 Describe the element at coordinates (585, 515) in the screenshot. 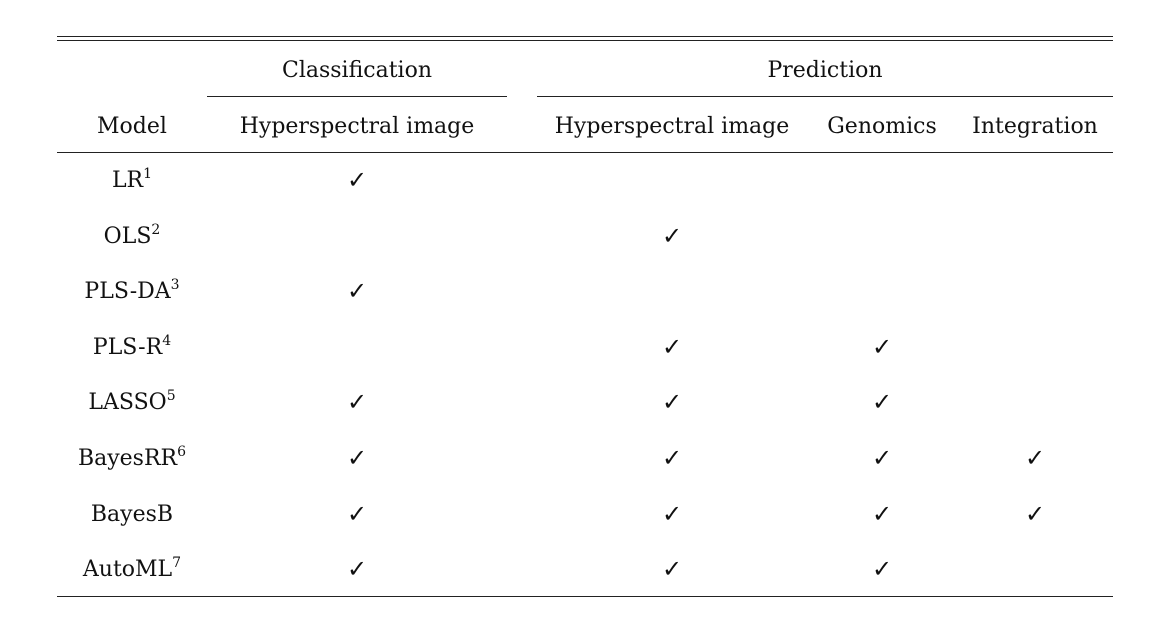

I see `table-row: BayesB ✓ ✓ ✓ ✓` at that location.